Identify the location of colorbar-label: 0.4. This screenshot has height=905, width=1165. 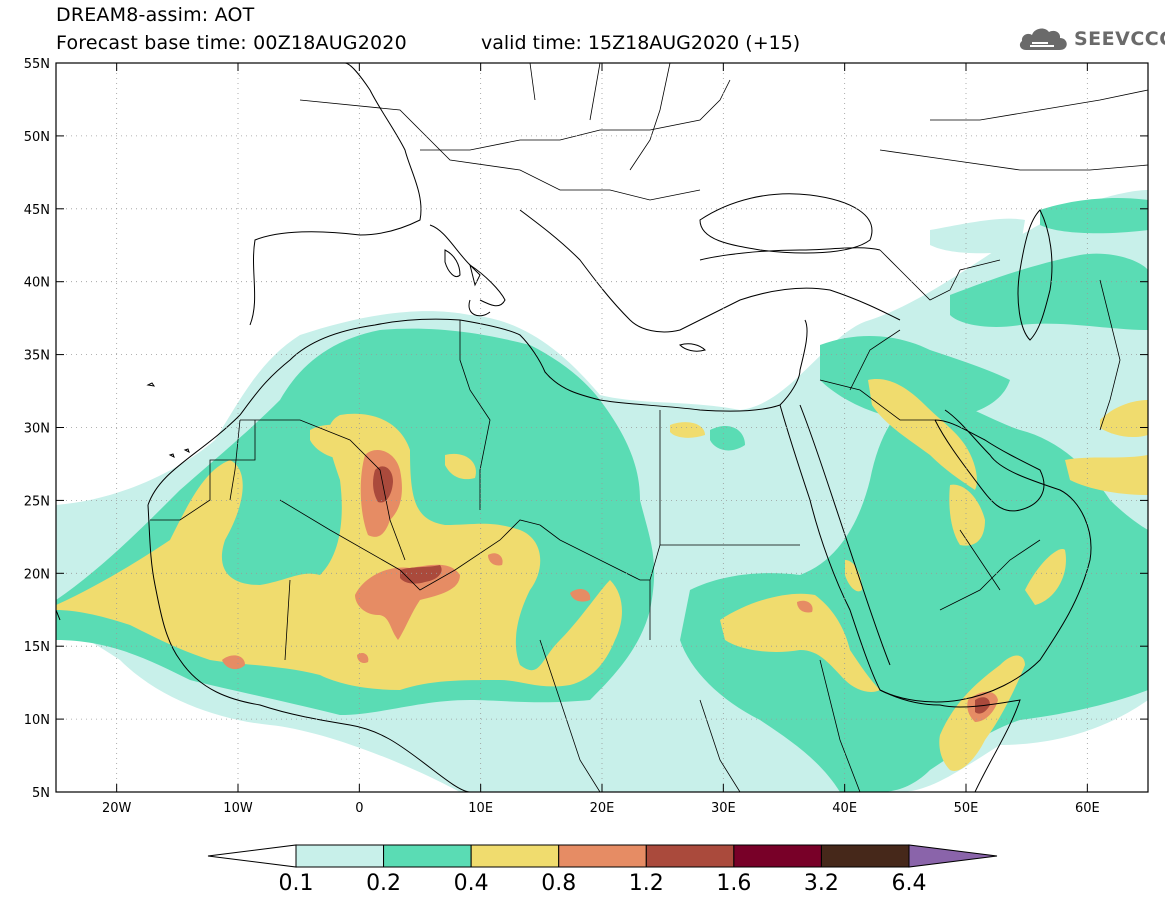
(471, 883).